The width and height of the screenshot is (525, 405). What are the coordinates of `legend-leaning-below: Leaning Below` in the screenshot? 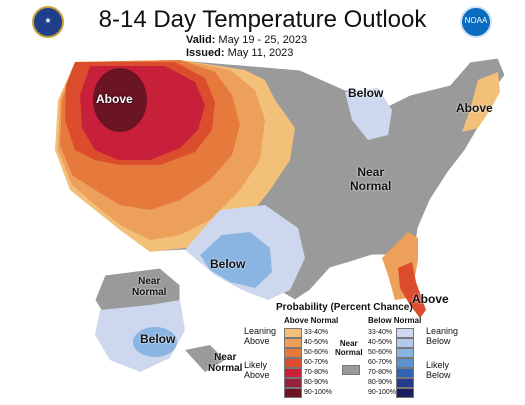 It's located at (442, 336).